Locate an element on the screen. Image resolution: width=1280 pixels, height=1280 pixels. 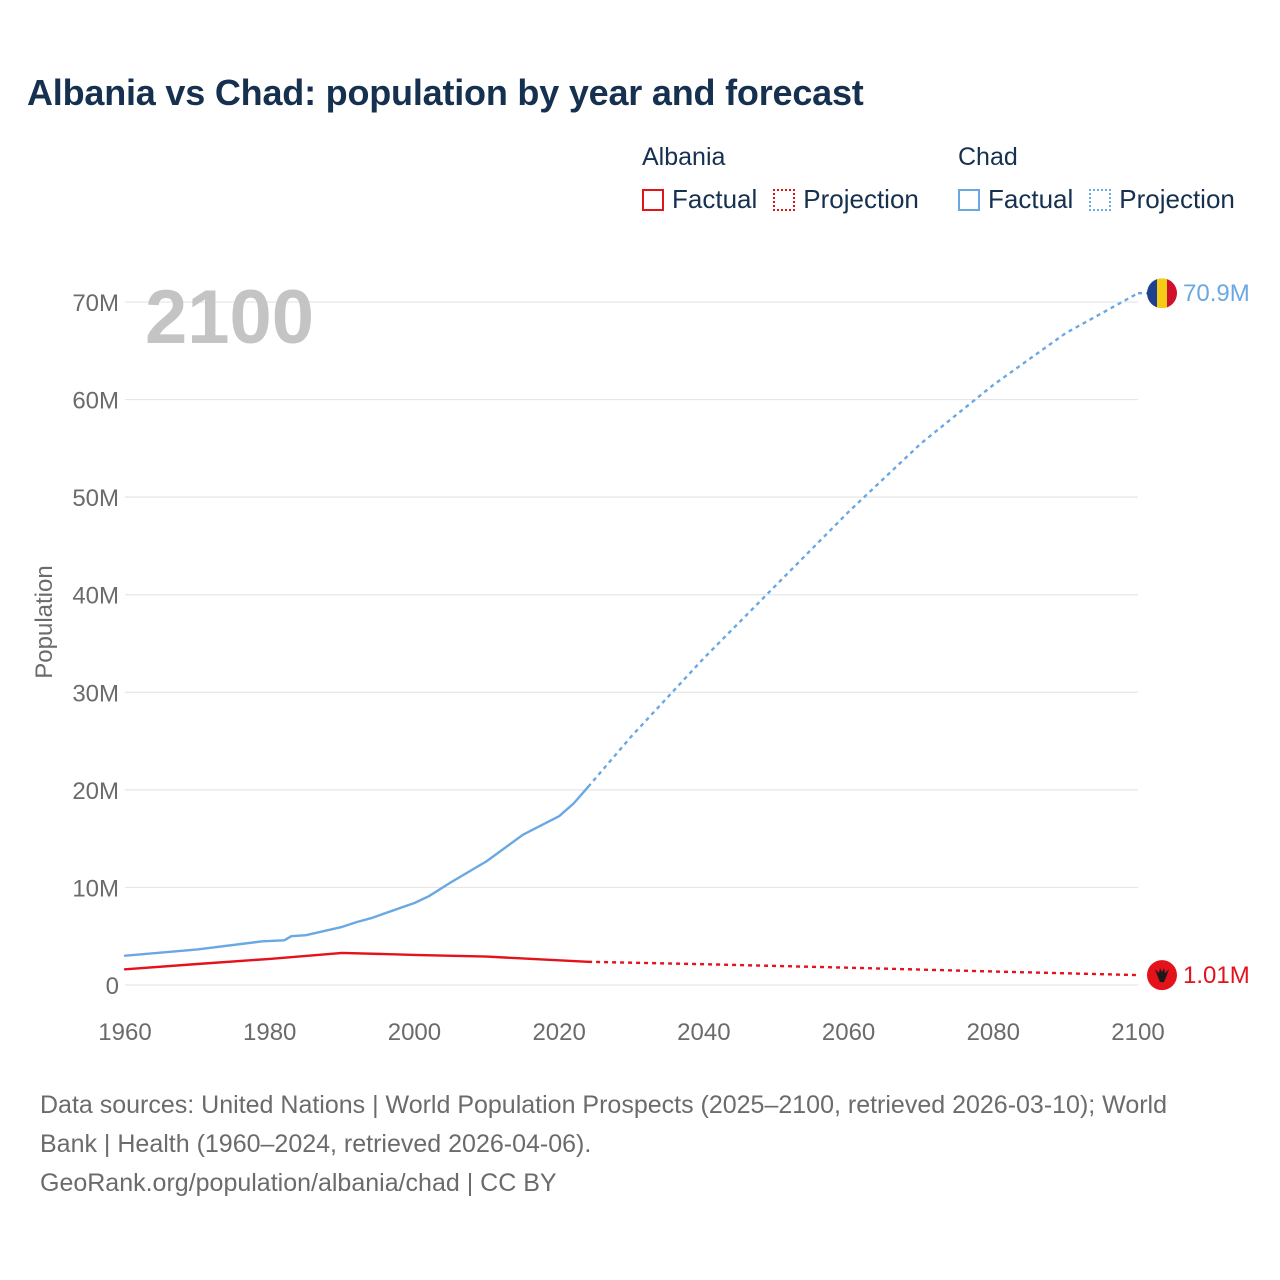
legend-albania-projection: Projection is located at coordinates (846, 199).